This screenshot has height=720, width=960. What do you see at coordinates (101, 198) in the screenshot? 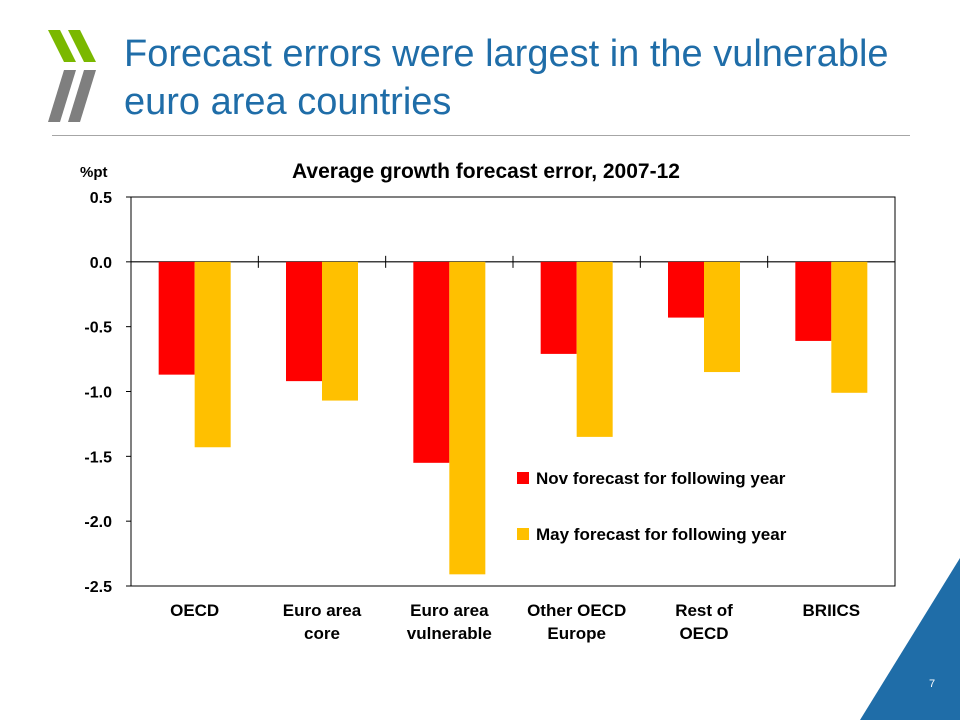
I see `y-tick-label: 0.5` at bounding box center [101, 198].